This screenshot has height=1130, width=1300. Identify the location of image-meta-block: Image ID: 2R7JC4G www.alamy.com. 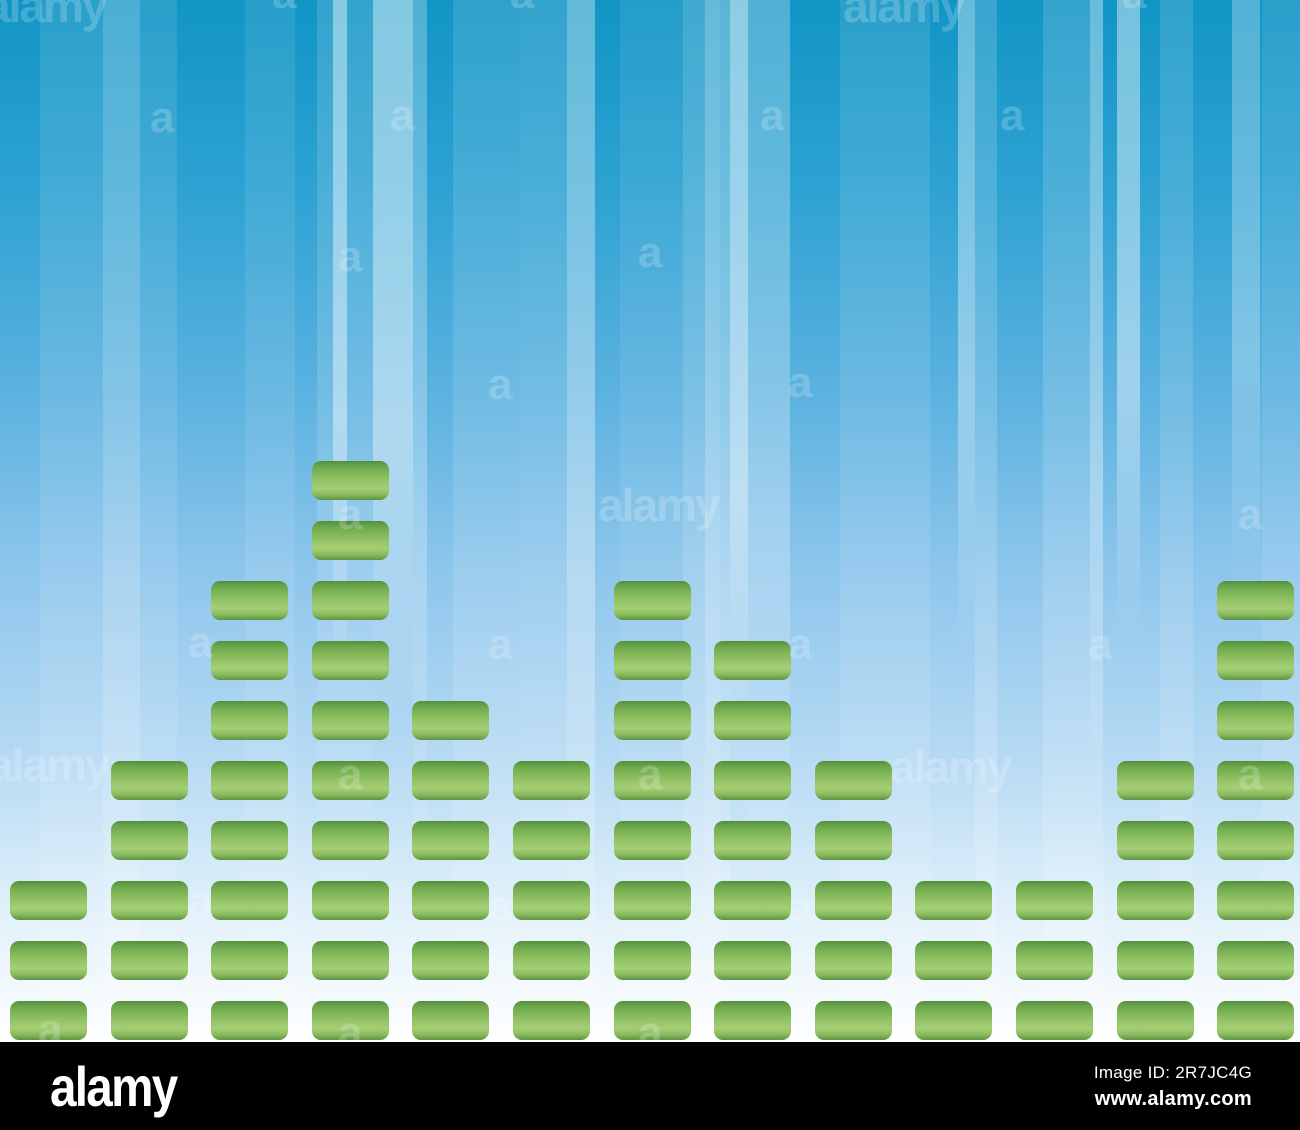
(1173, 1086).